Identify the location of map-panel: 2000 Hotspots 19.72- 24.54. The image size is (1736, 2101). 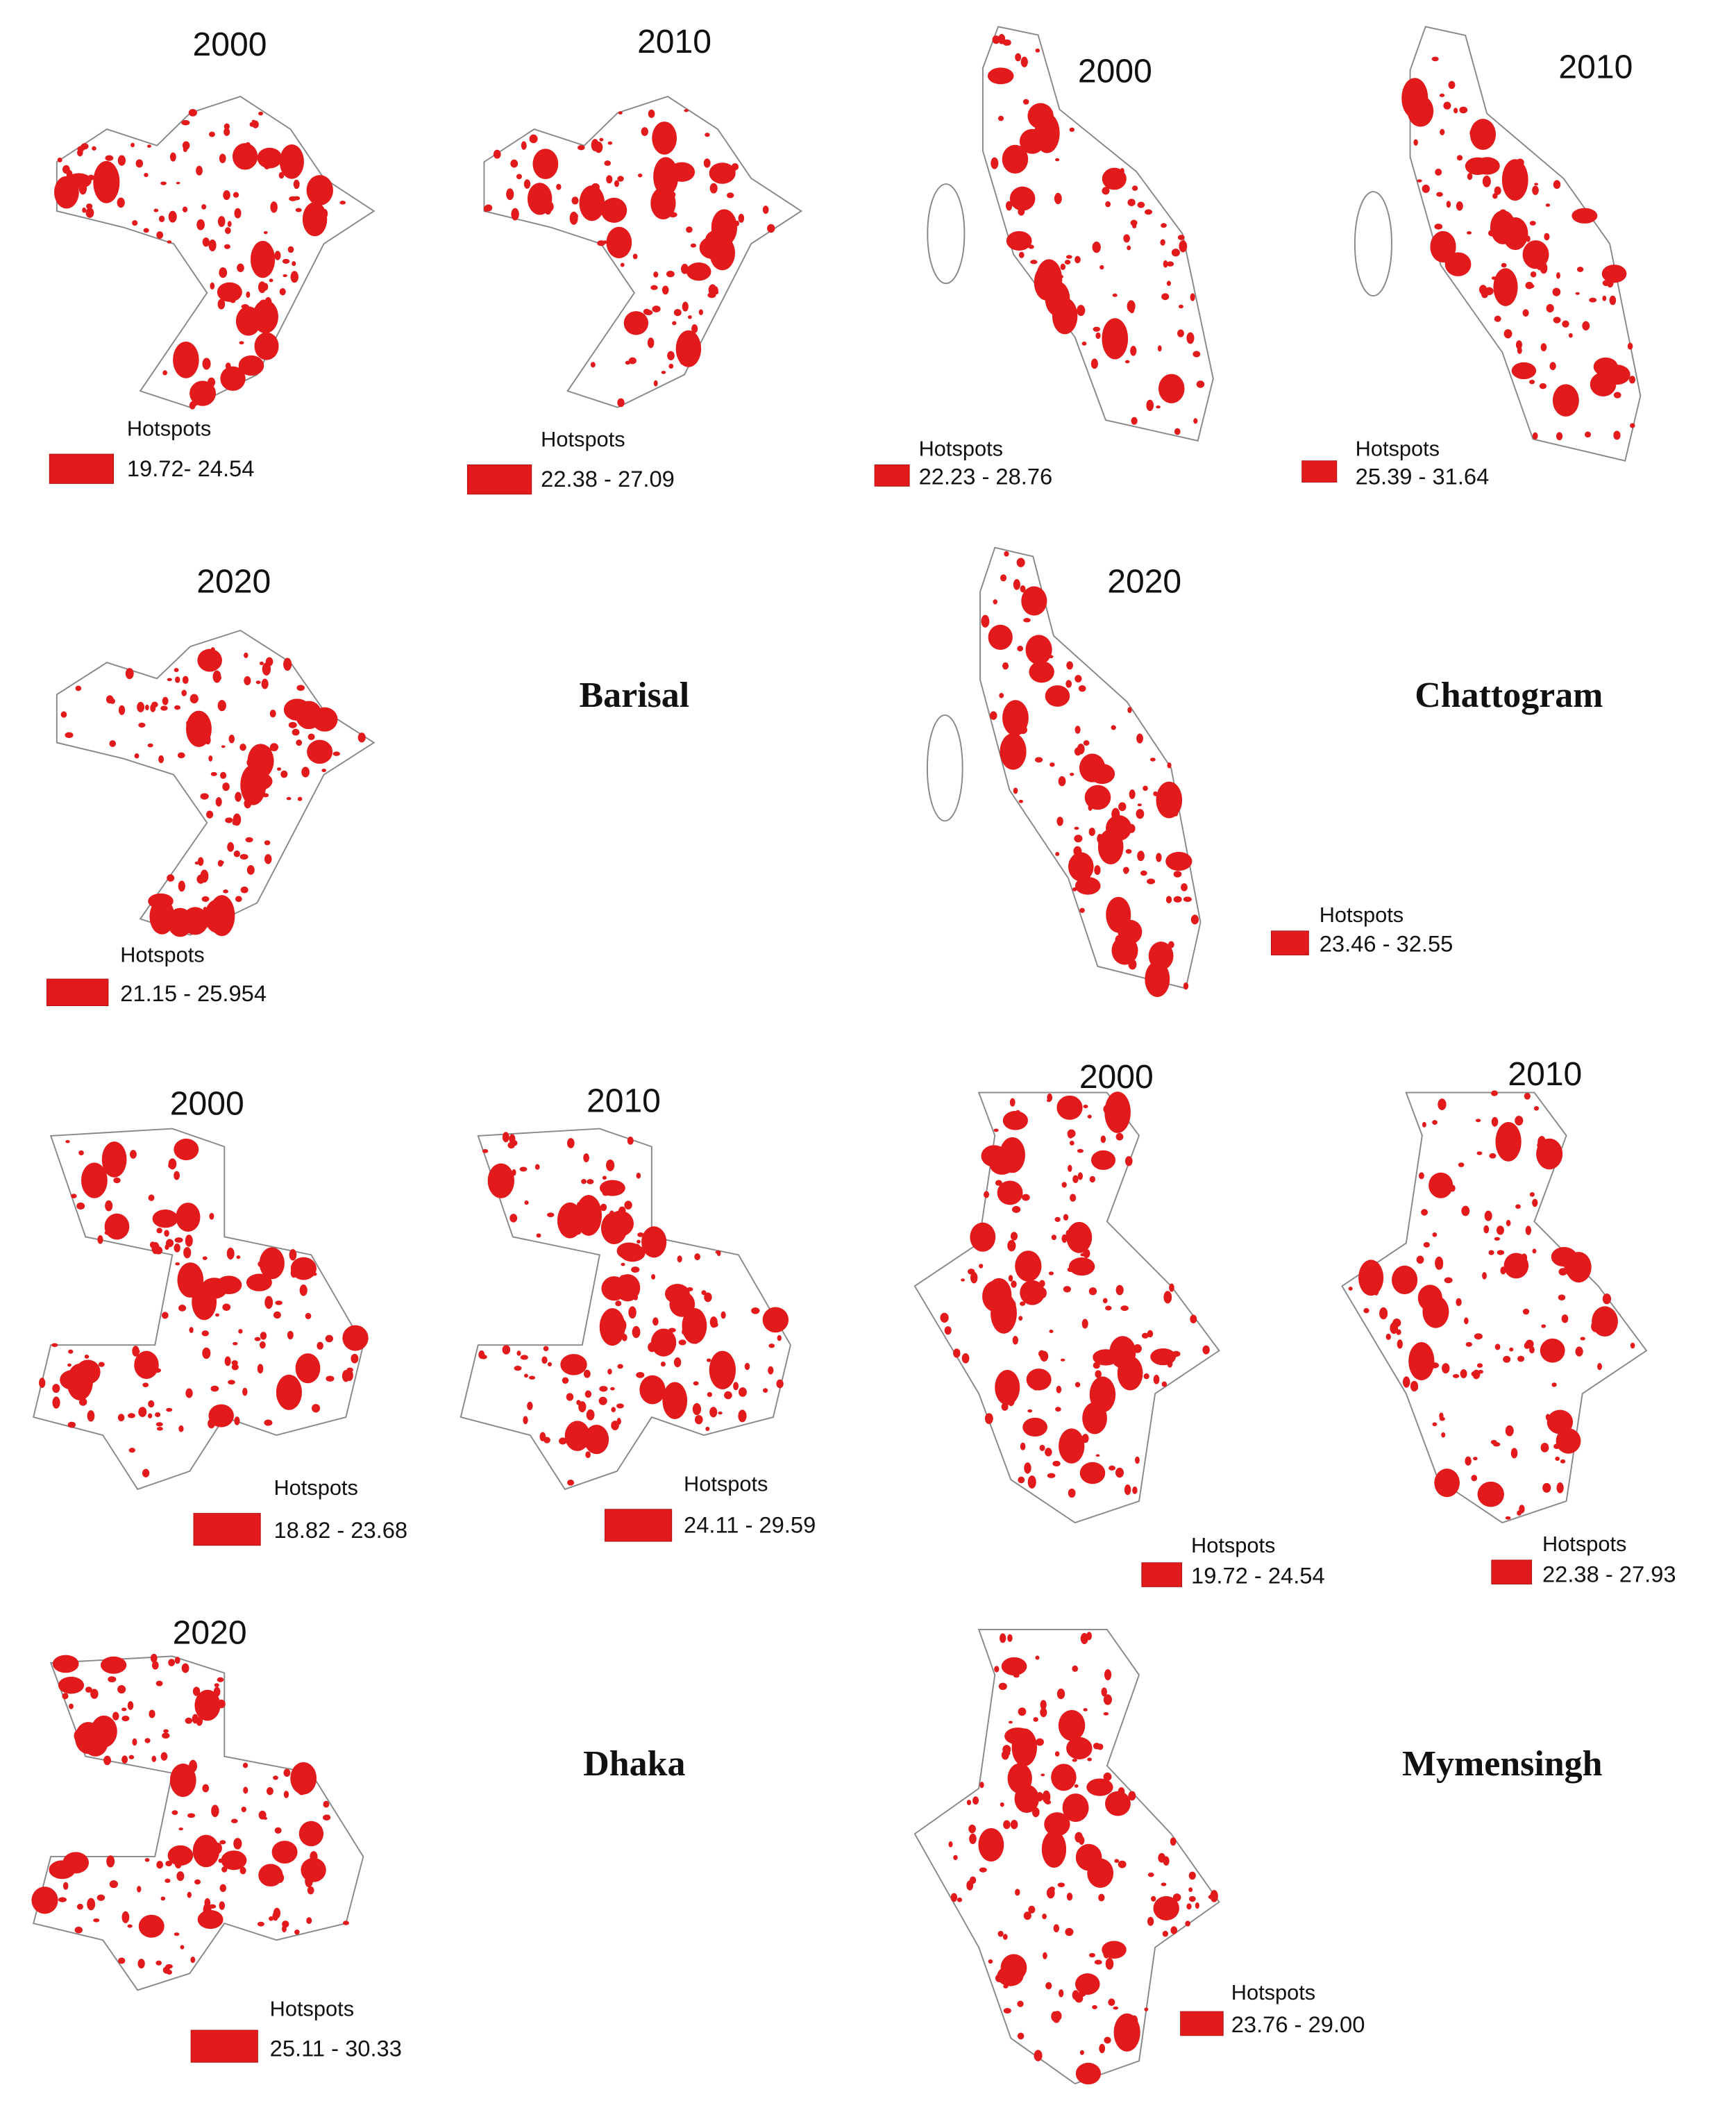
(212, 255).